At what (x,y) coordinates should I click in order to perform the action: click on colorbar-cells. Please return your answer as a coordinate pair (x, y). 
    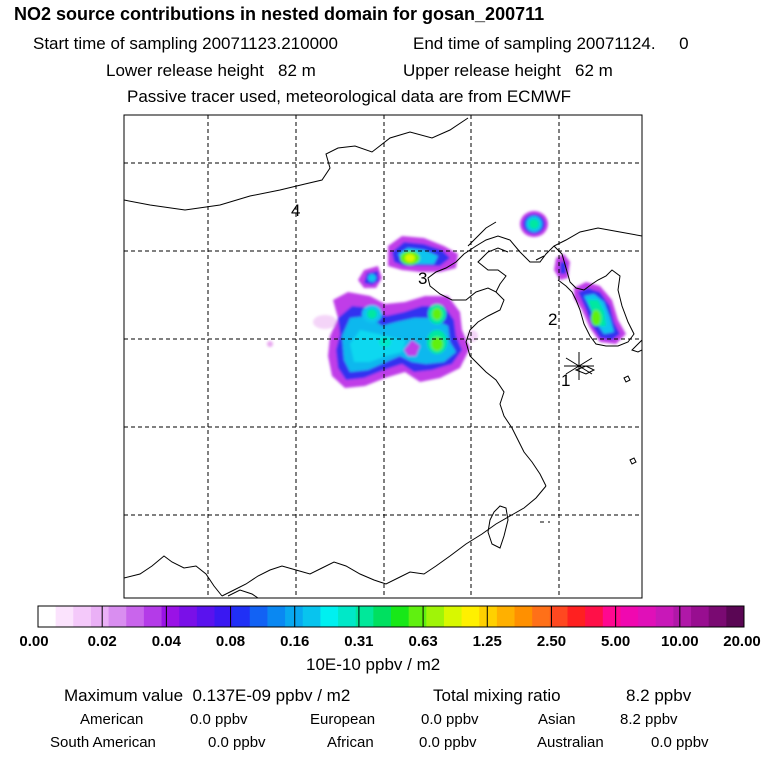
    Looking at the image, I should click on (391, 616).